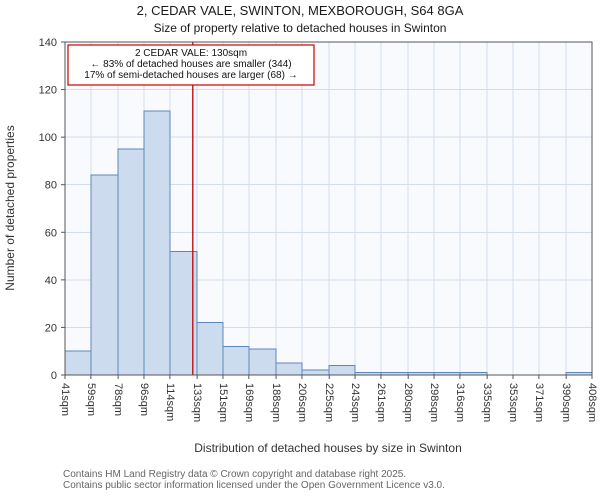  Describe the element at coordinates (302, 402) in the screenshot. I see `x-tick-label: 206sqm` at that location.